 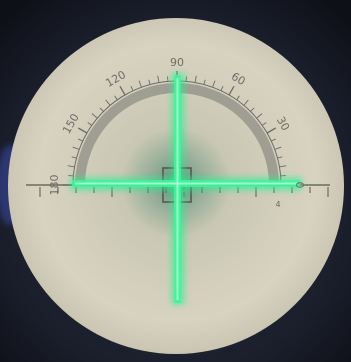 What do you see at coordinates (299, 185) in the screenshot?
I see `protractor-label: 0` at bounding box center [299, 185].